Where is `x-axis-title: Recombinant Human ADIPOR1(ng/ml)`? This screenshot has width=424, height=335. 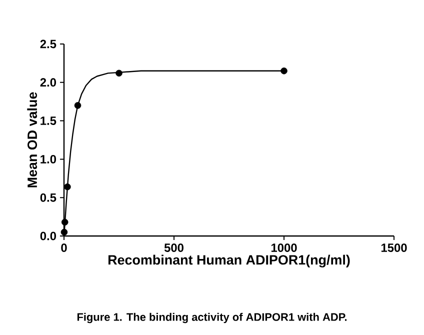
x-axis-title: Recombinant Human ADIPOR1(ng/ml) is located at coordinates (229, 261).